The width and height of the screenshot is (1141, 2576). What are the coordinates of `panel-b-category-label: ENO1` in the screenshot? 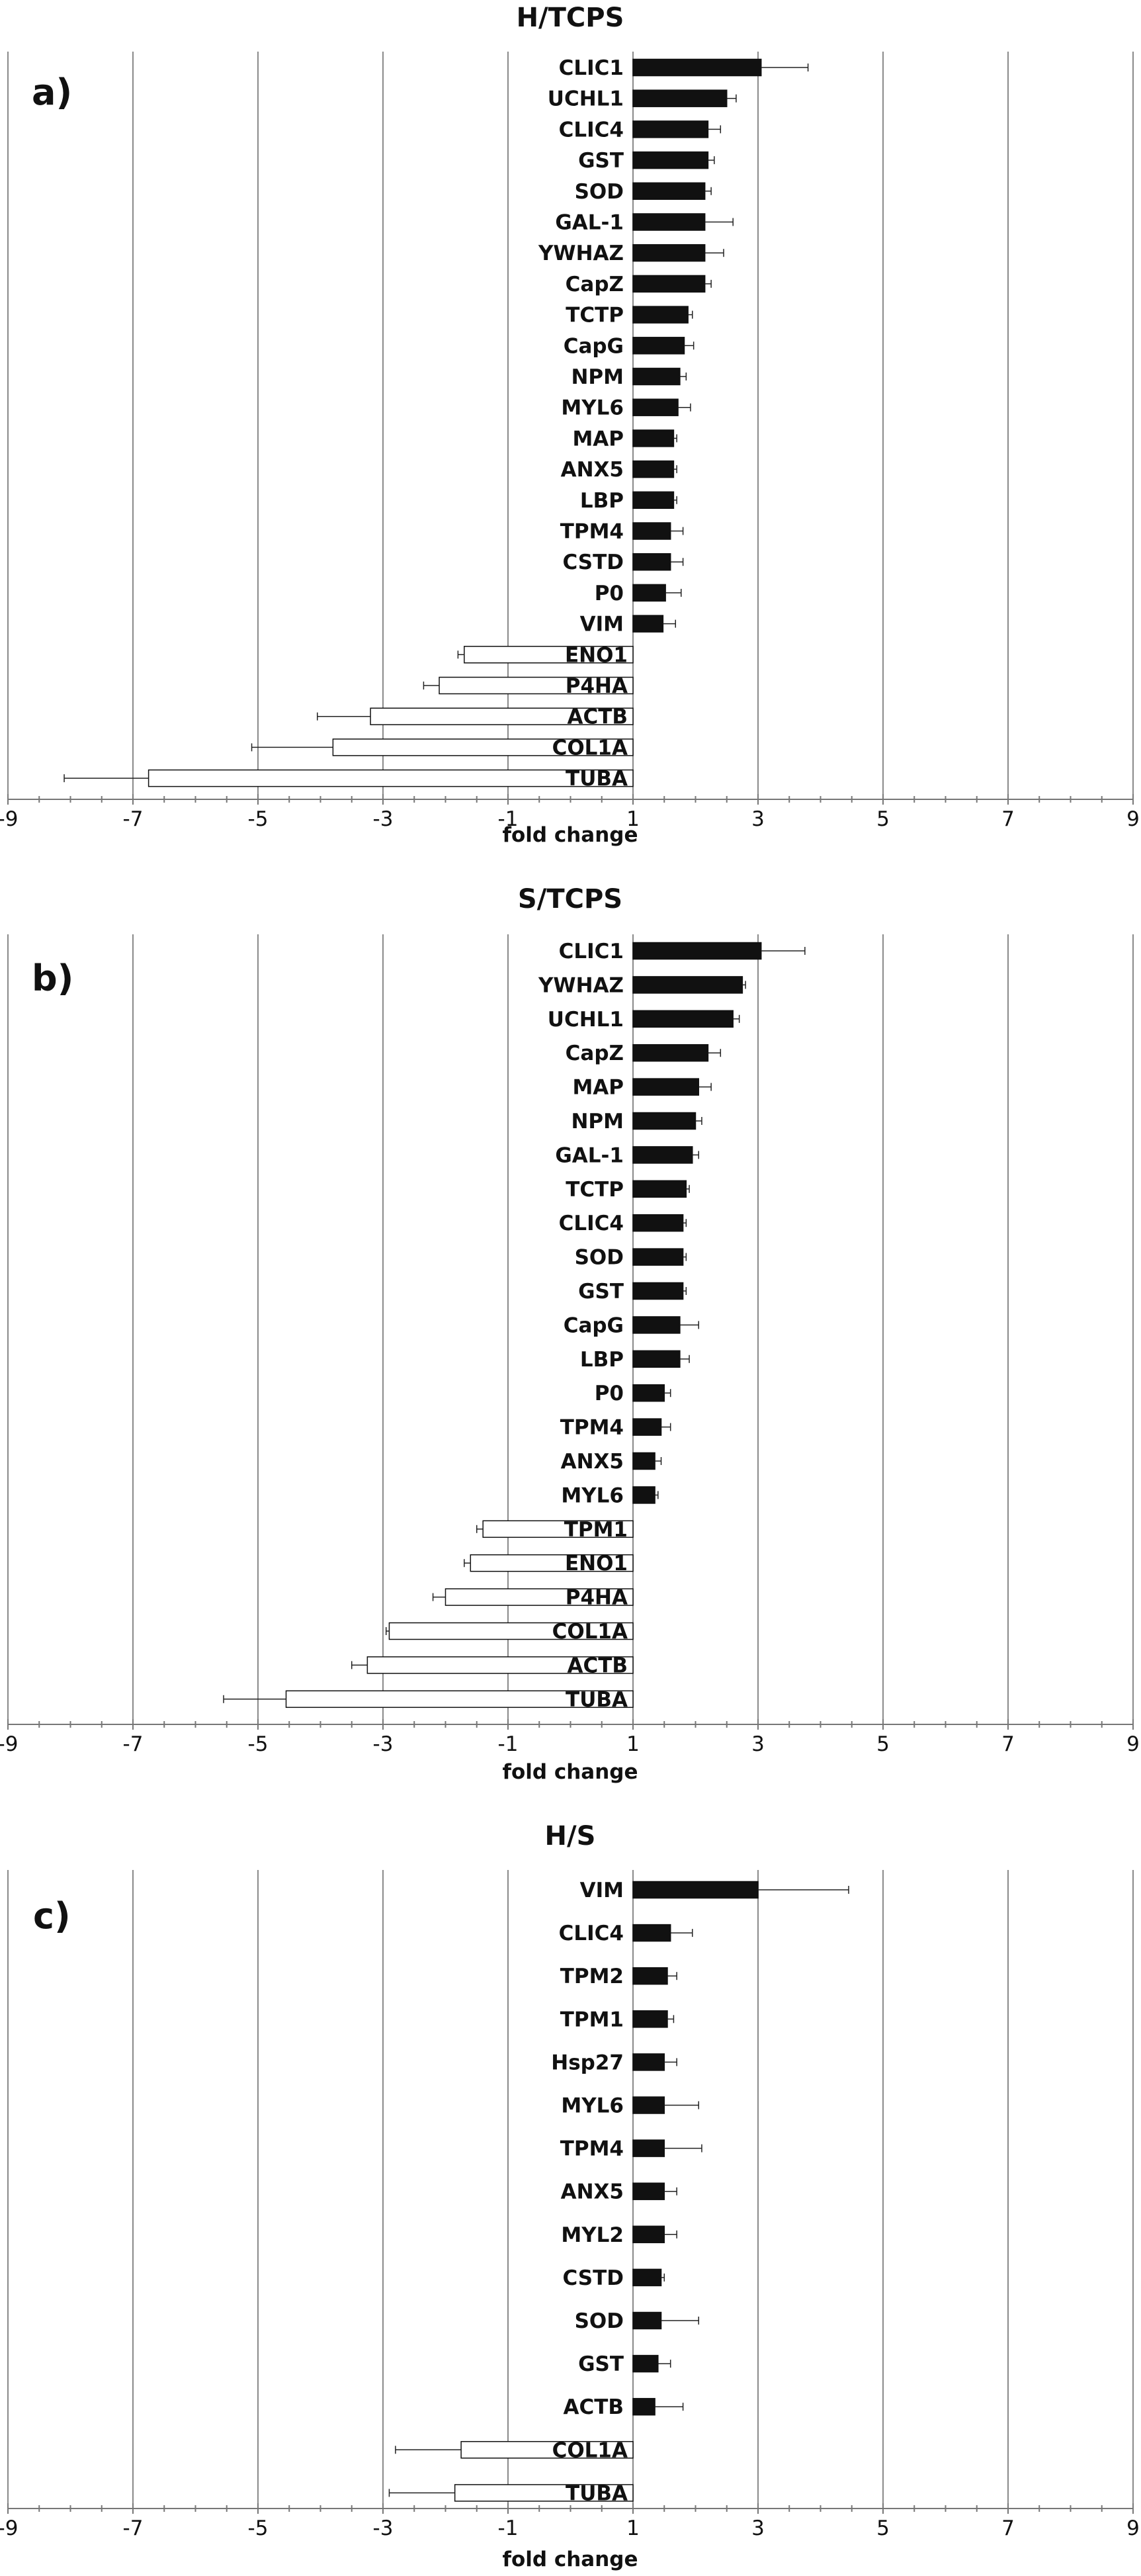 It's located at (596, 1564).